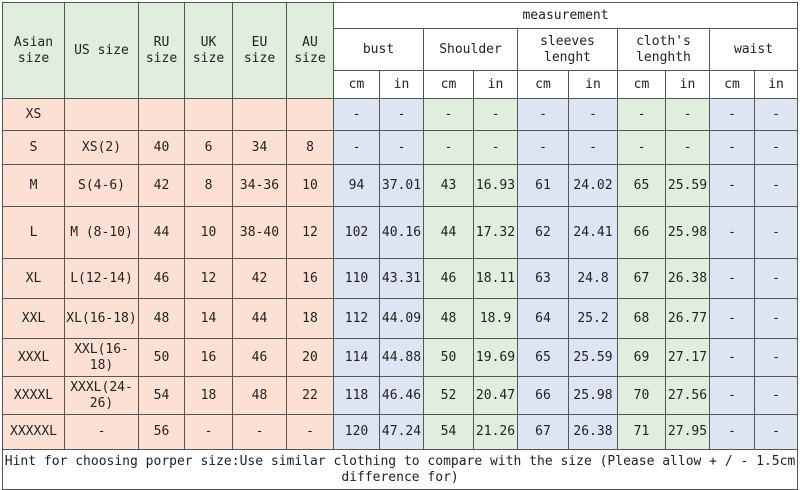  What do you see at coordinates (687, 185) in the screenshot?
I see `row-cloths-in: 25.59` at bounding box center [687, 185].